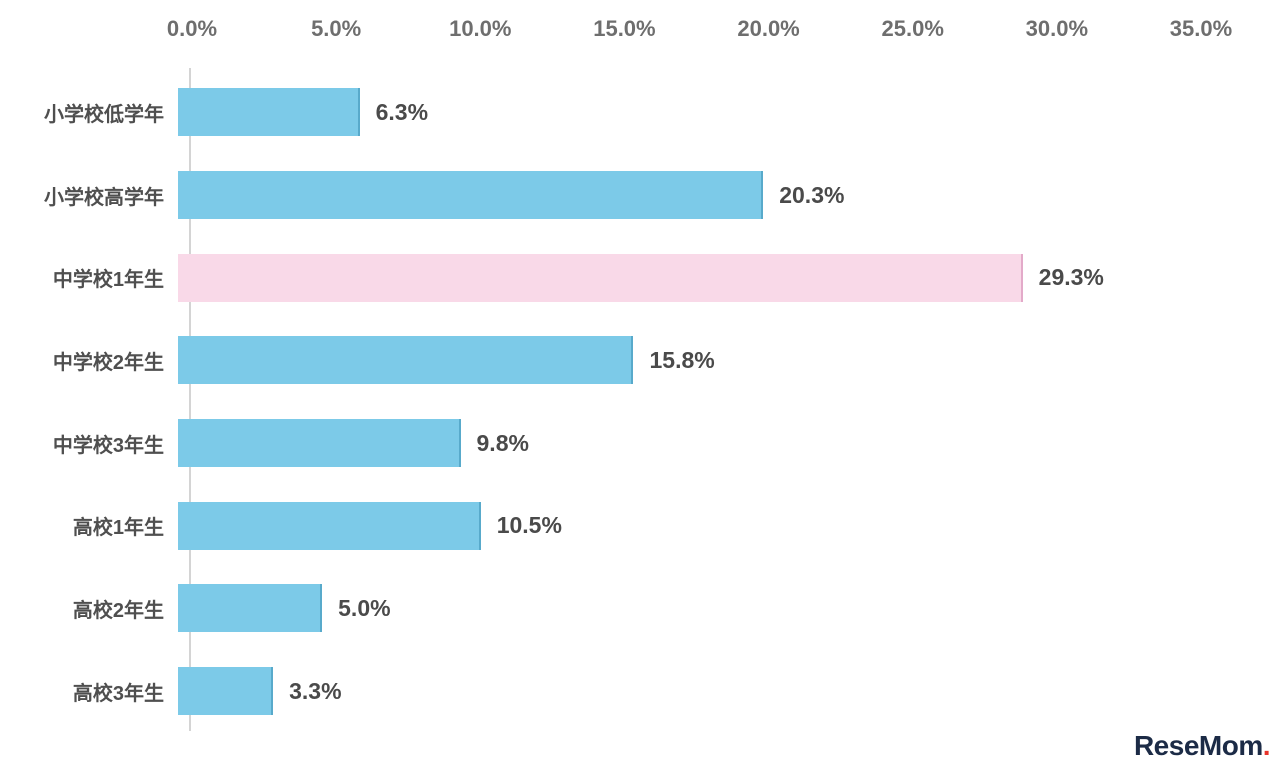 The image size is (1280, 767). I want to click on bar-track: 9.8%, so click(682, 443).